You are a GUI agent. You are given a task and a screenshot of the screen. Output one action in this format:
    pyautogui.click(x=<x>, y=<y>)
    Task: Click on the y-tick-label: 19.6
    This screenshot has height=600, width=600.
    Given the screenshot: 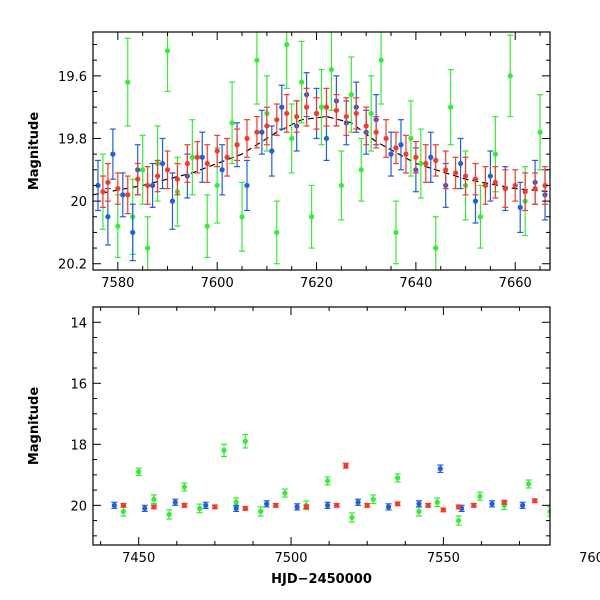 What is the action you would take?
    pyautogui.click(x=72, y=77)
    